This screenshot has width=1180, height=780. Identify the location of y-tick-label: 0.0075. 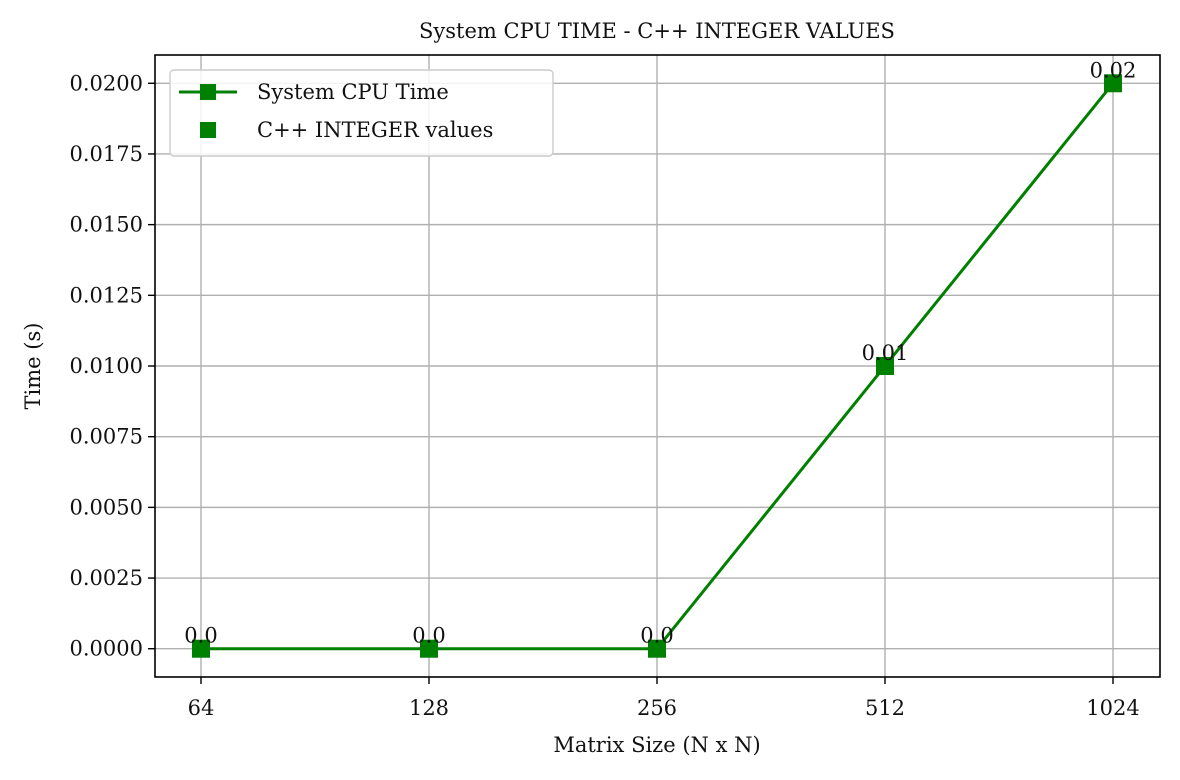
(106, 437).